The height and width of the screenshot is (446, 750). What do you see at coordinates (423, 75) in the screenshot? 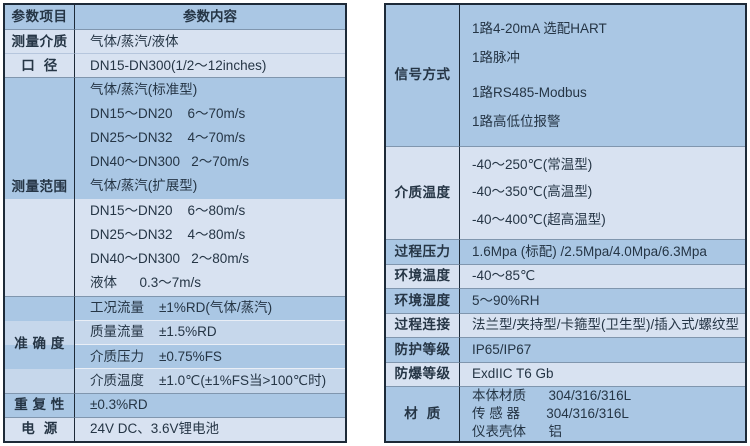
I see `label-signal-mode: 信号方式` at bounding box center [423, 75].